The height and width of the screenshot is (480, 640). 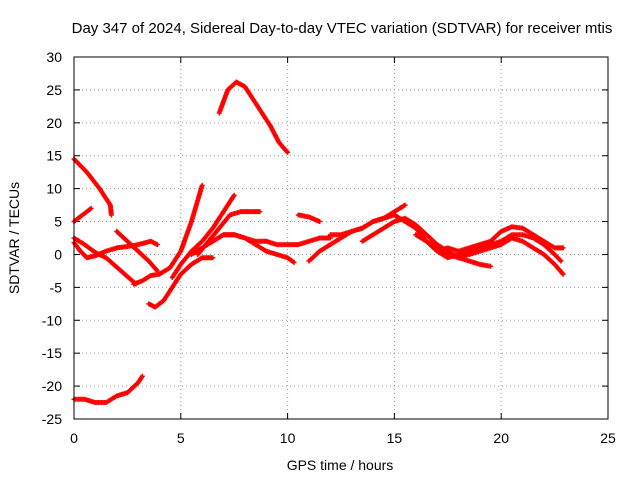 I want to click on x-tick-label: 5, so click(x=181, y=438).